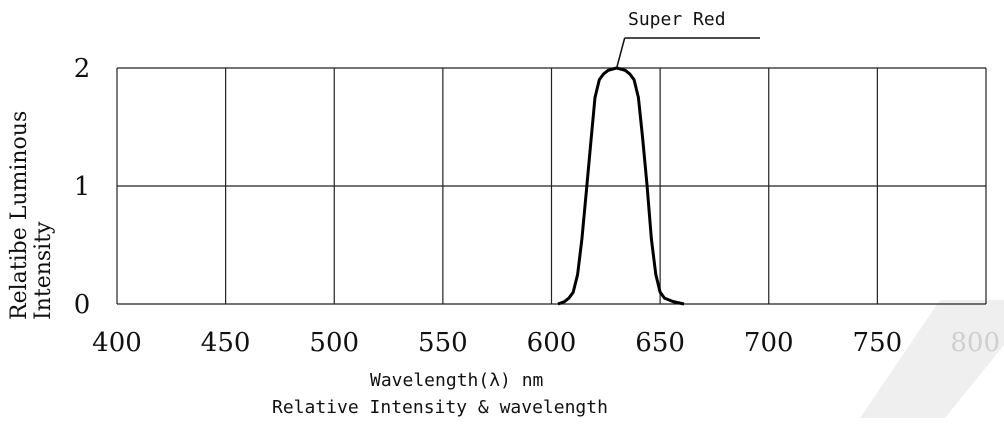  I want to click on annotation-leader, so click(620, 53).